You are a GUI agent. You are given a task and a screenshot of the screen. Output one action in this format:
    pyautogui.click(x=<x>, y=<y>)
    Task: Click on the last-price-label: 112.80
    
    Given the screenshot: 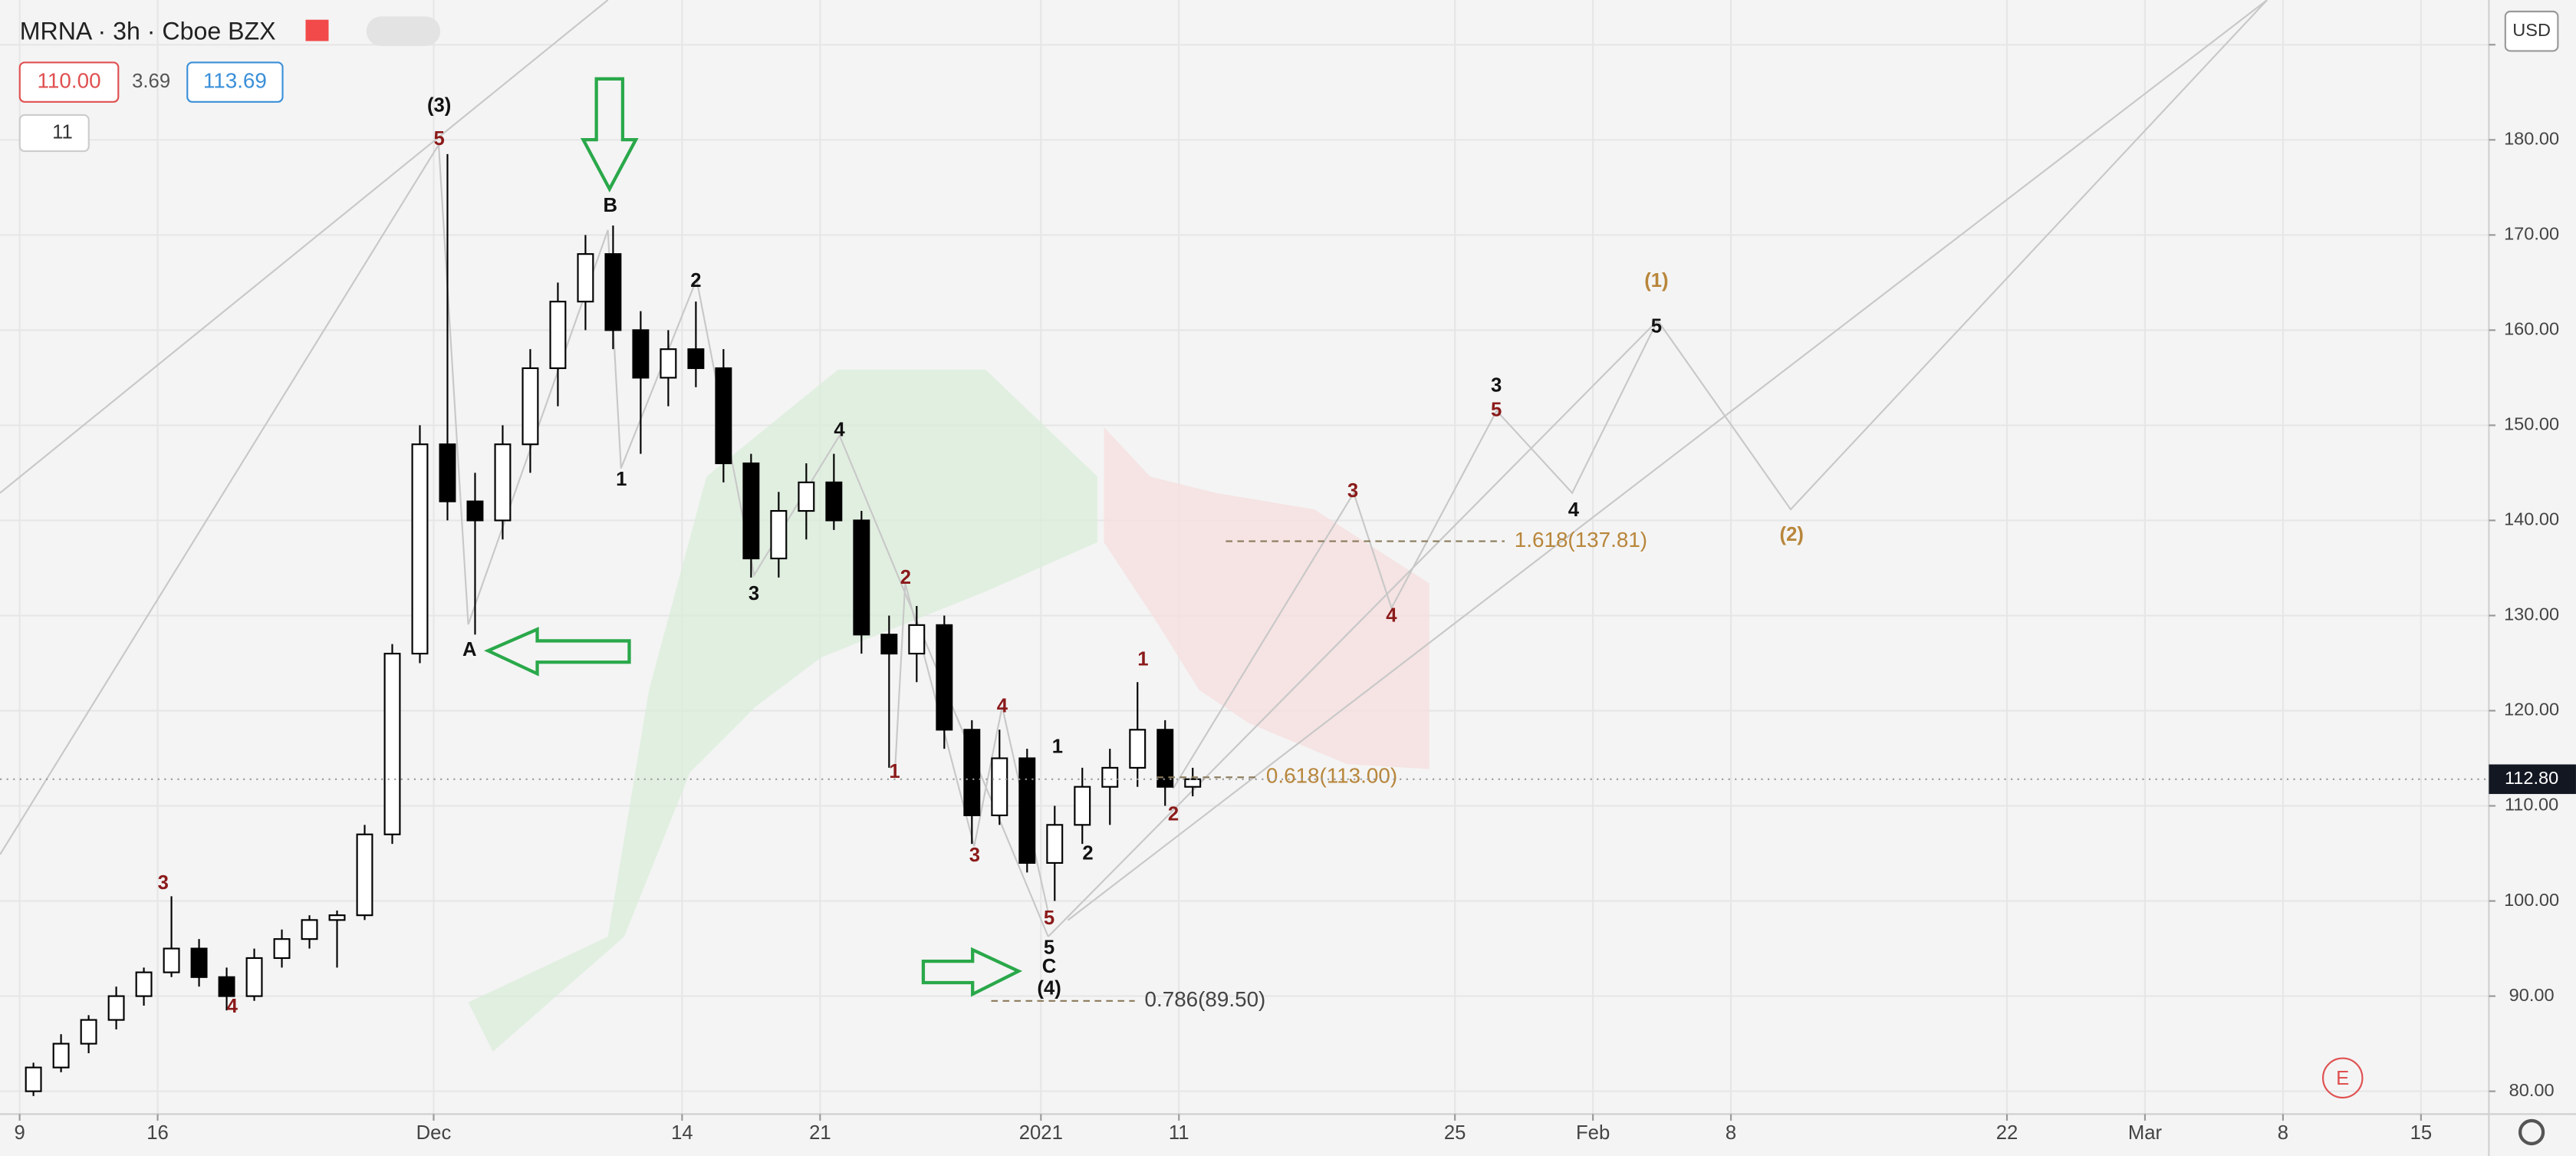 What is the action you would take?
    pyautogui.click(x=2531, y=778)
    